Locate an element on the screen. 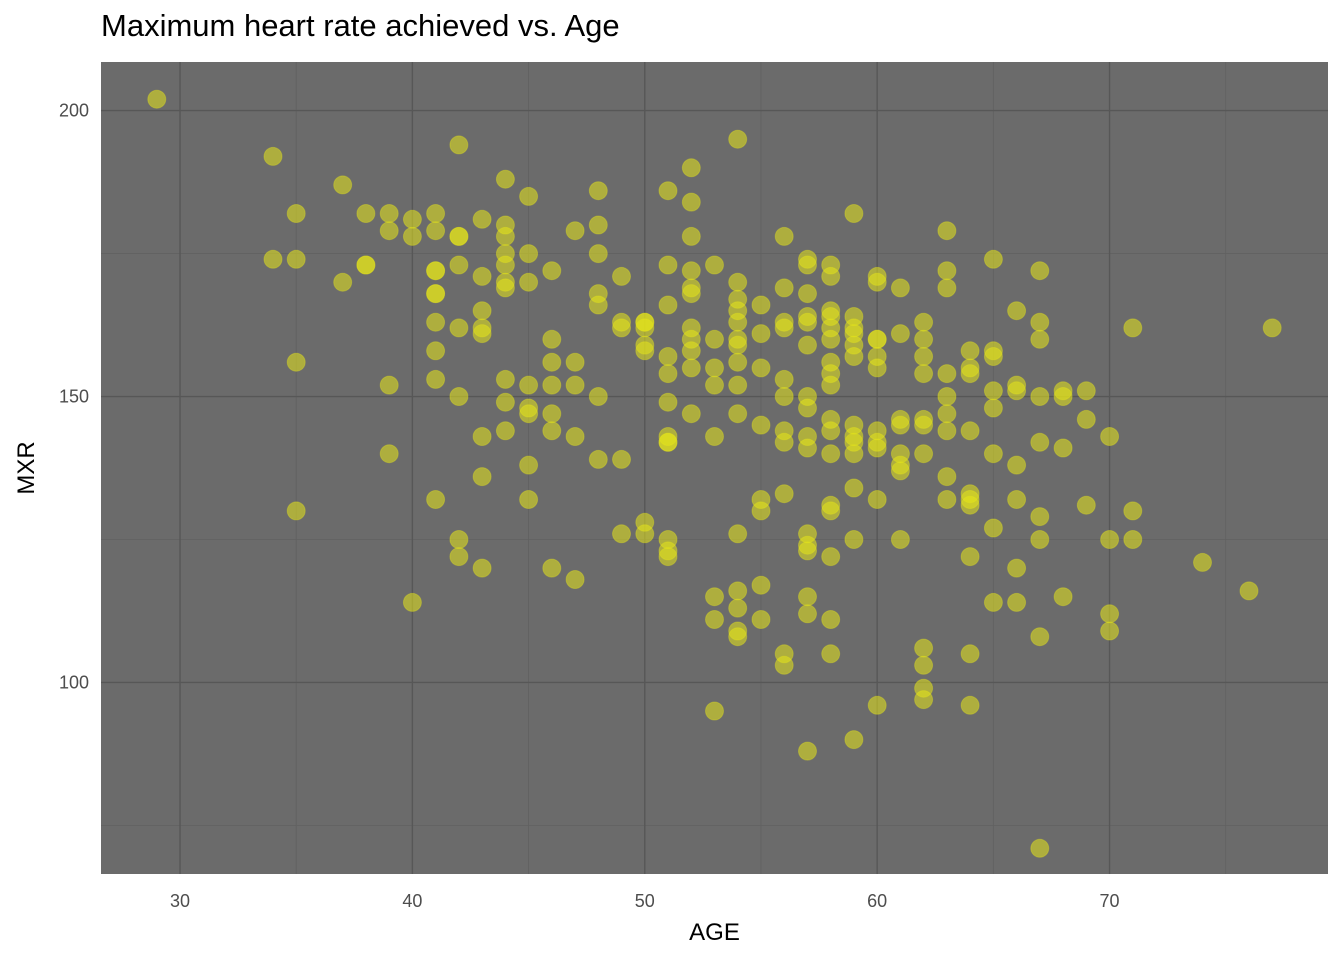  y-tick-label: 100 is located at coordinates (74, 682).